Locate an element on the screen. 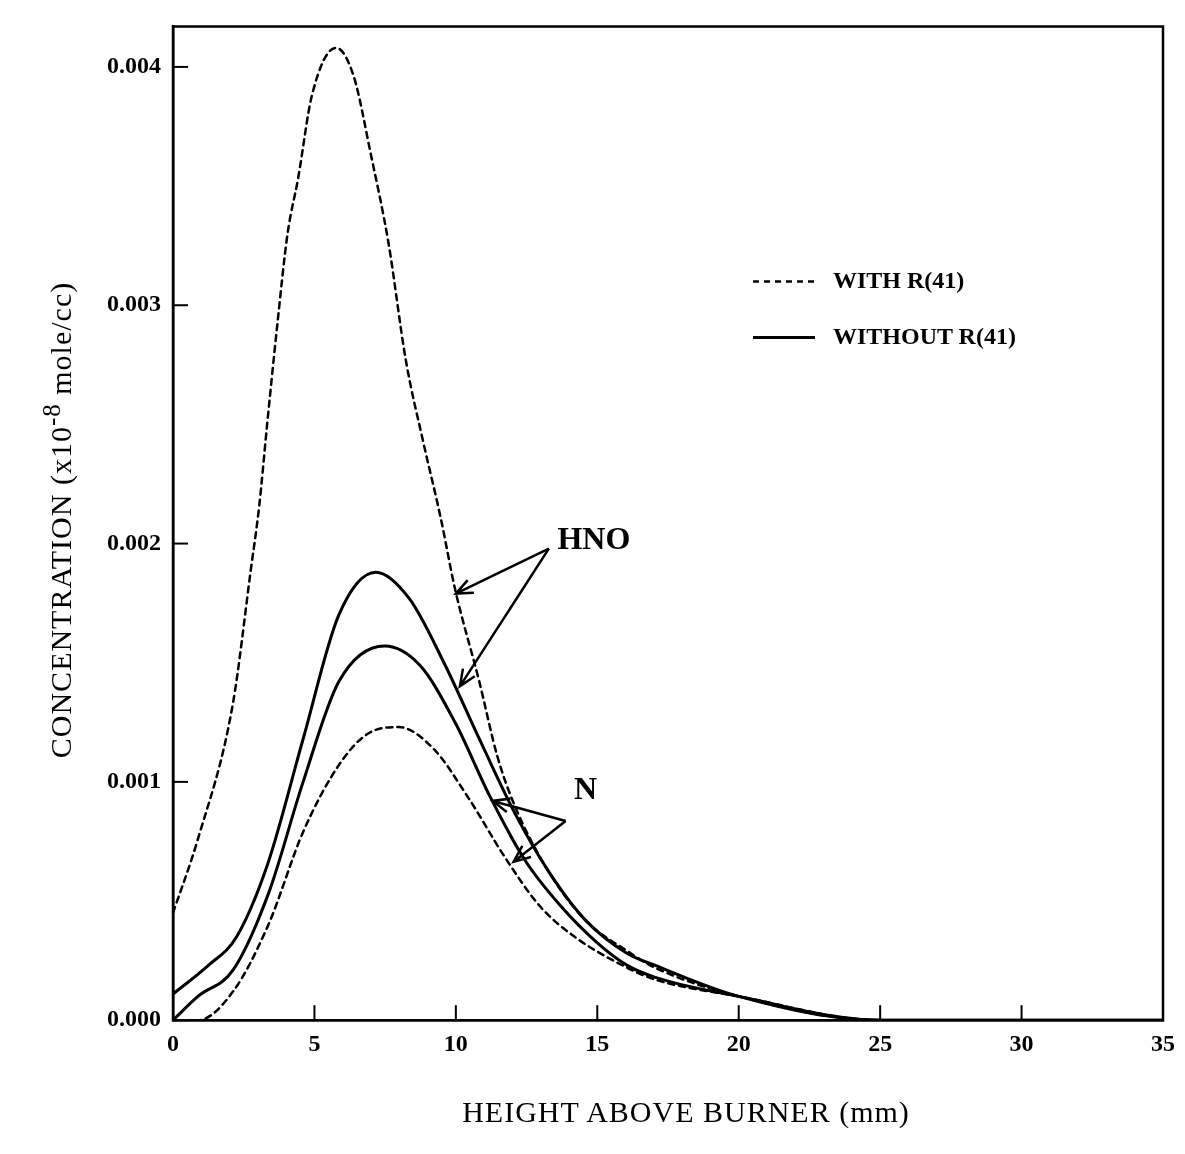 The image size is (1185, 1154). y-tick-label: 0.001 is located at coordinates (134, 780).